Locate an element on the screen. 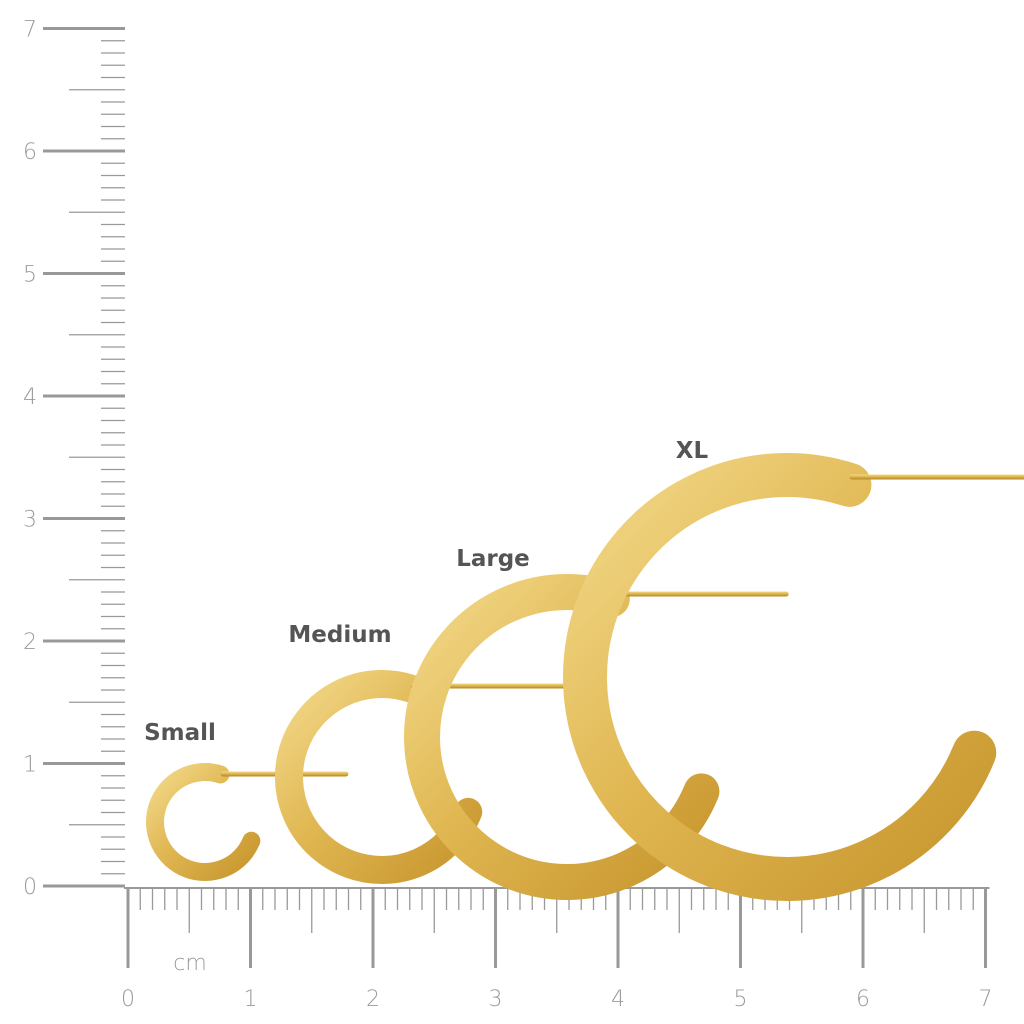 The height and width of the screenshot is (1024, 1024). x-tick-label: 7 is located at coordinates (986, 999).